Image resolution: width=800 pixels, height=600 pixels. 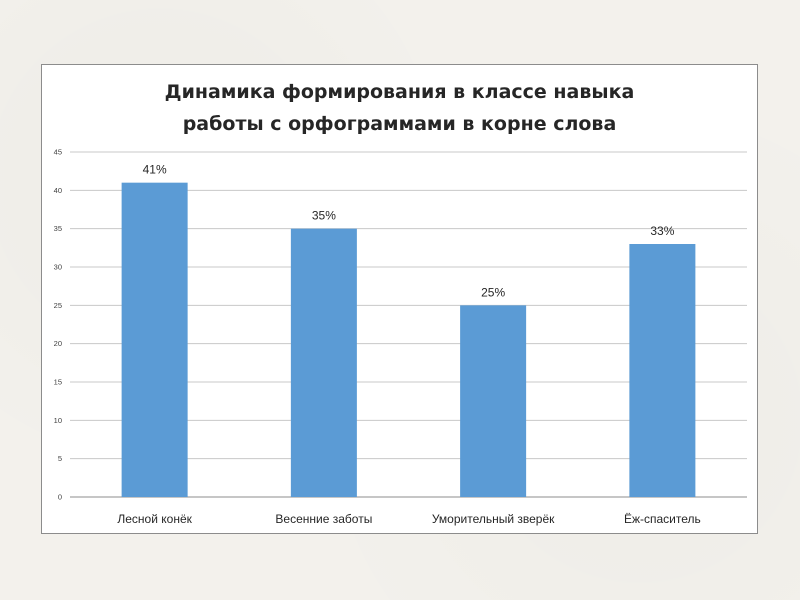 What do you see at coordinates (58, 267) in the screenshot?
I see `y-tick-label: 30` at bounding box center [58, 267].